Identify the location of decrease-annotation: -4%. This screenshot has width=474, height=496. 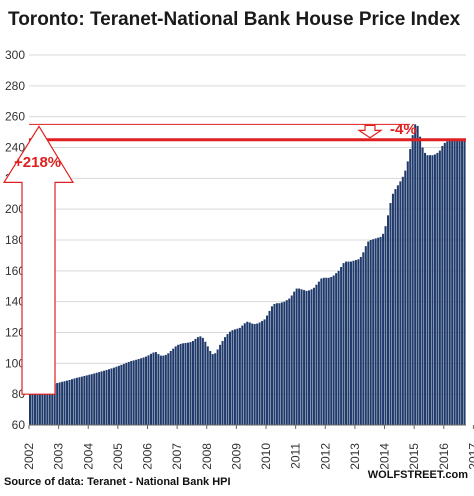
(403, 129).